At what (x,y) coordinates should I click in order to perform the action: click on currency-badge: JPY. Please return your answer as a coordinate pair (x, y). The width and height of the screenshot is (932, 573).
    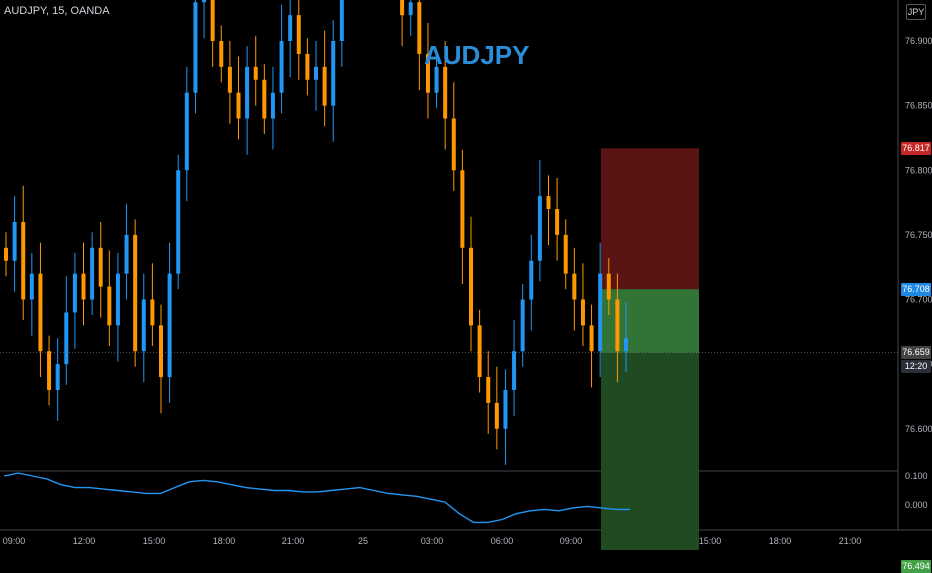
    Looking at the image, I should click on (916, 12).